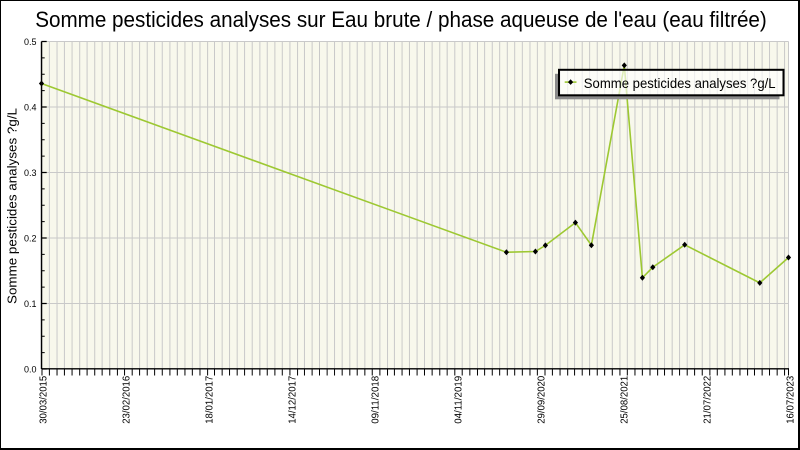  I want to click on svg-text: 0.0, so click(30, 369).